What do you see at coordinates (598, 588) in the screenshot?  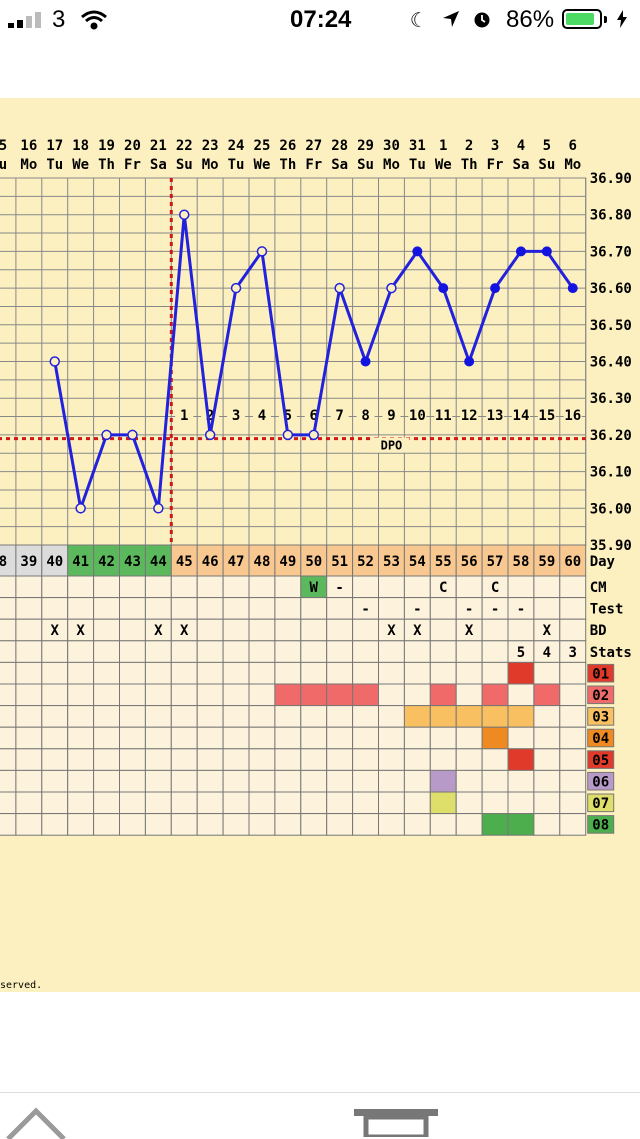 I see `row-label: CM` at bounding box center [598, 588].